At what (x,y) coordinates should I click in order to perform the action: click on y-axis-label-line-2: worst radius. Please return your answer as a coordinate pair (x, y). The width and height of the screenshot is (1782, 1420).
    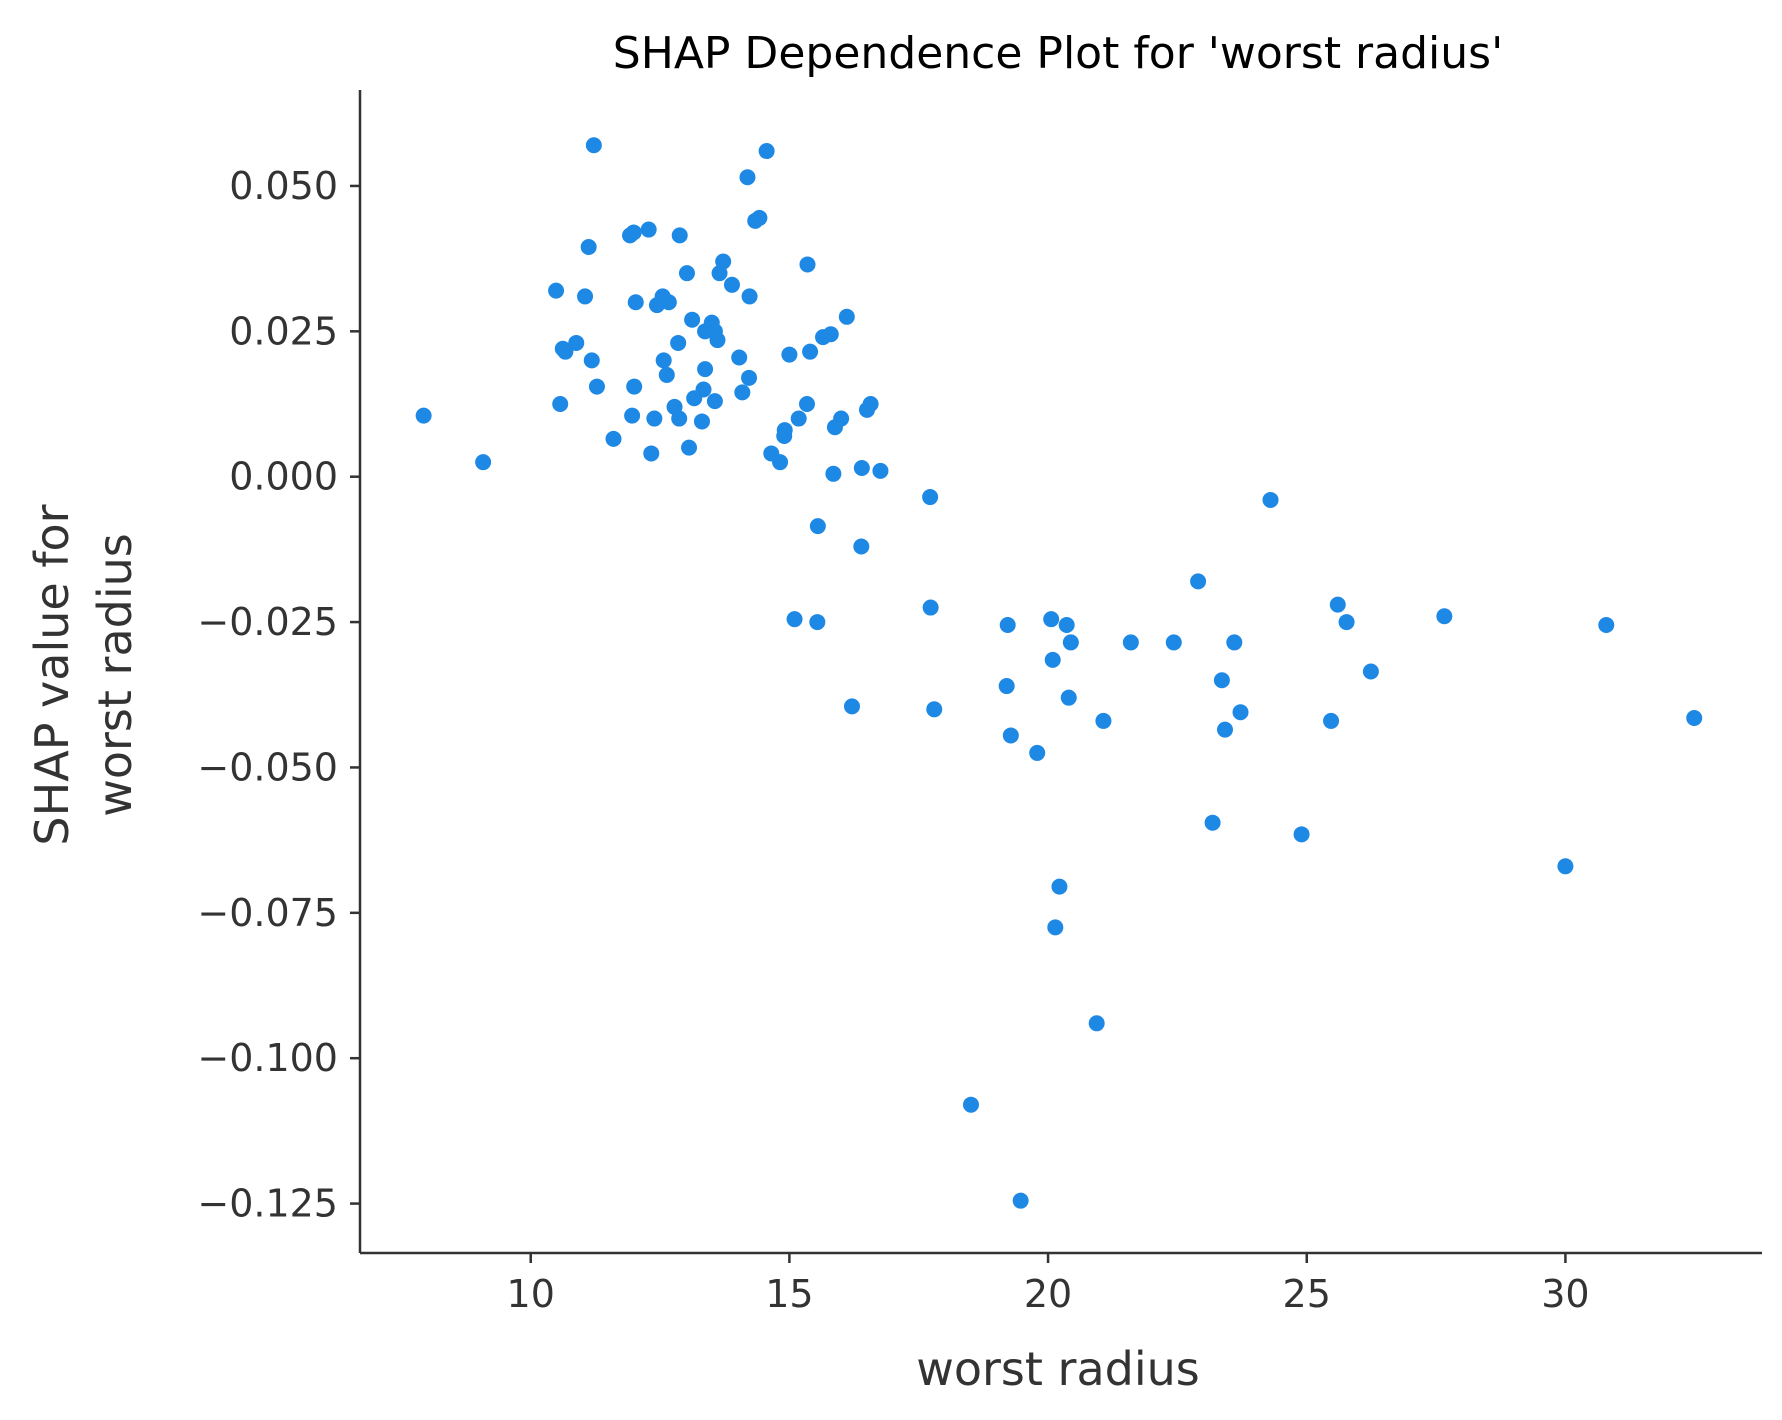
    Looking at the image, I should click on (115, 675).